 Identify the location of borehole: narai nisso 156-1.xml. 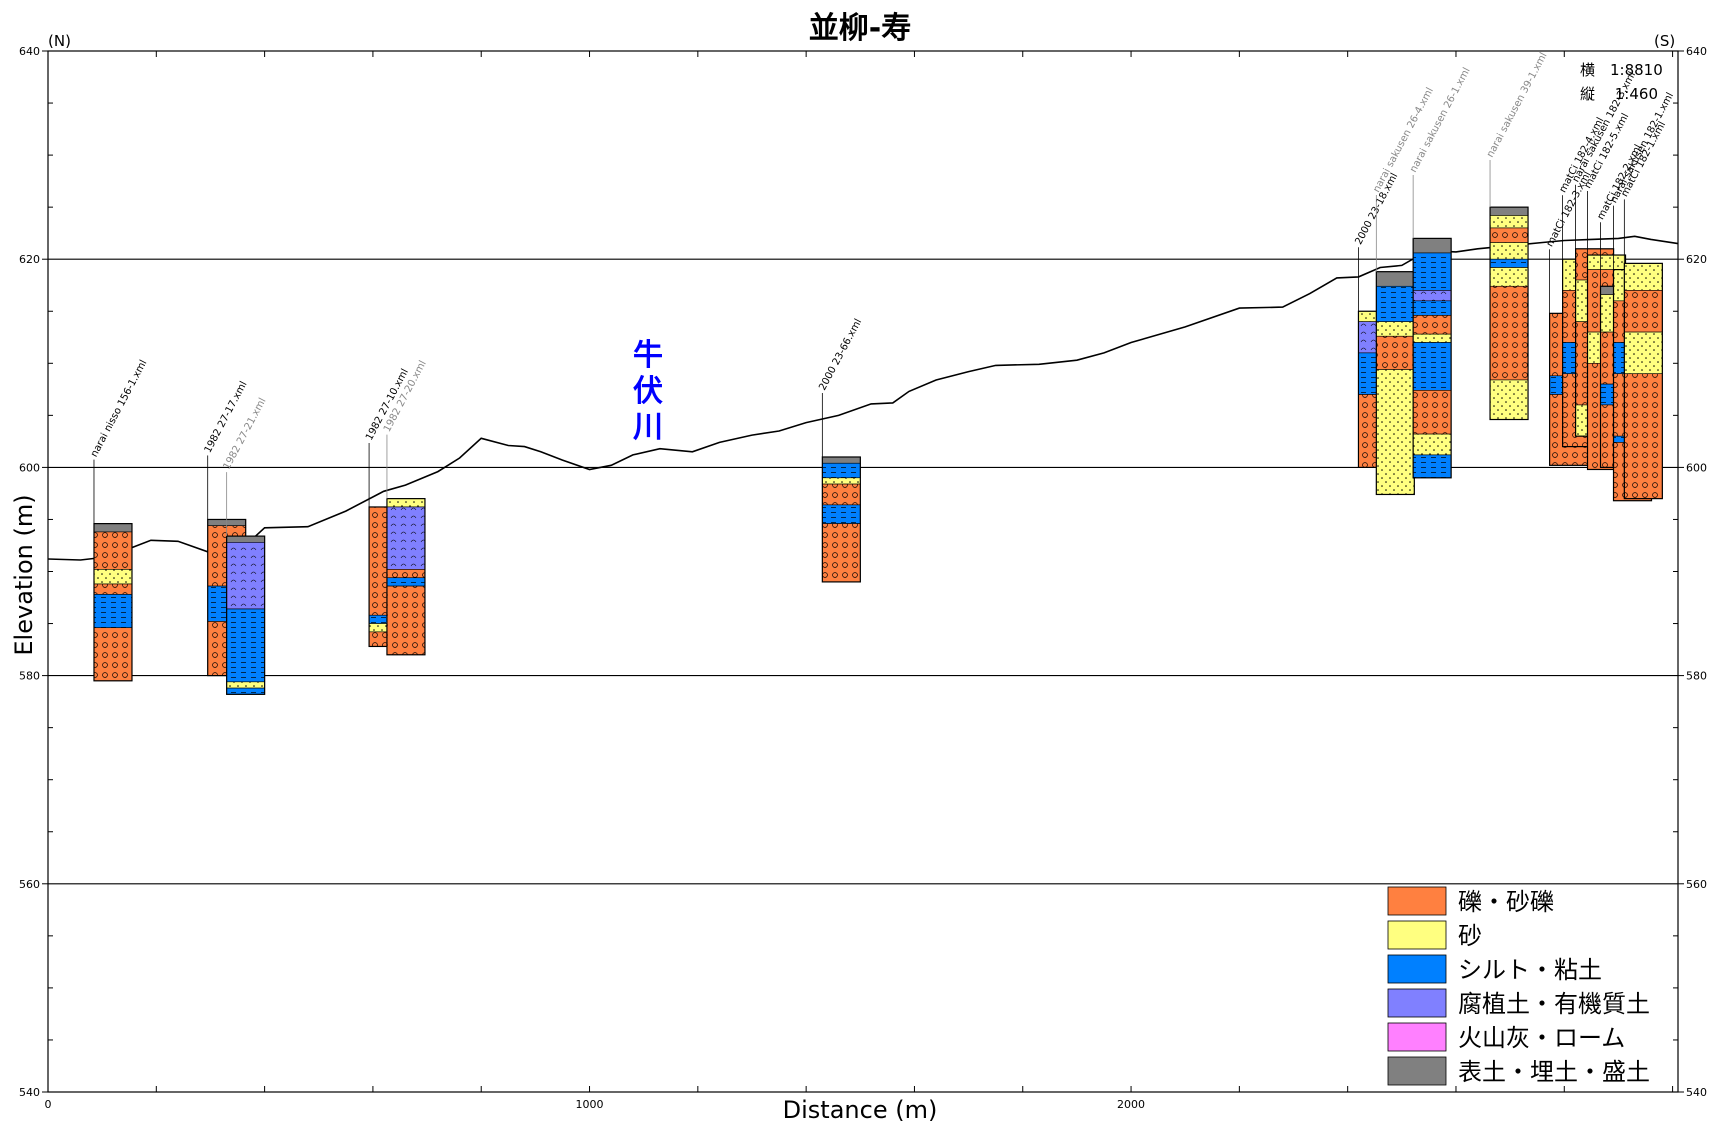
(119, 519).